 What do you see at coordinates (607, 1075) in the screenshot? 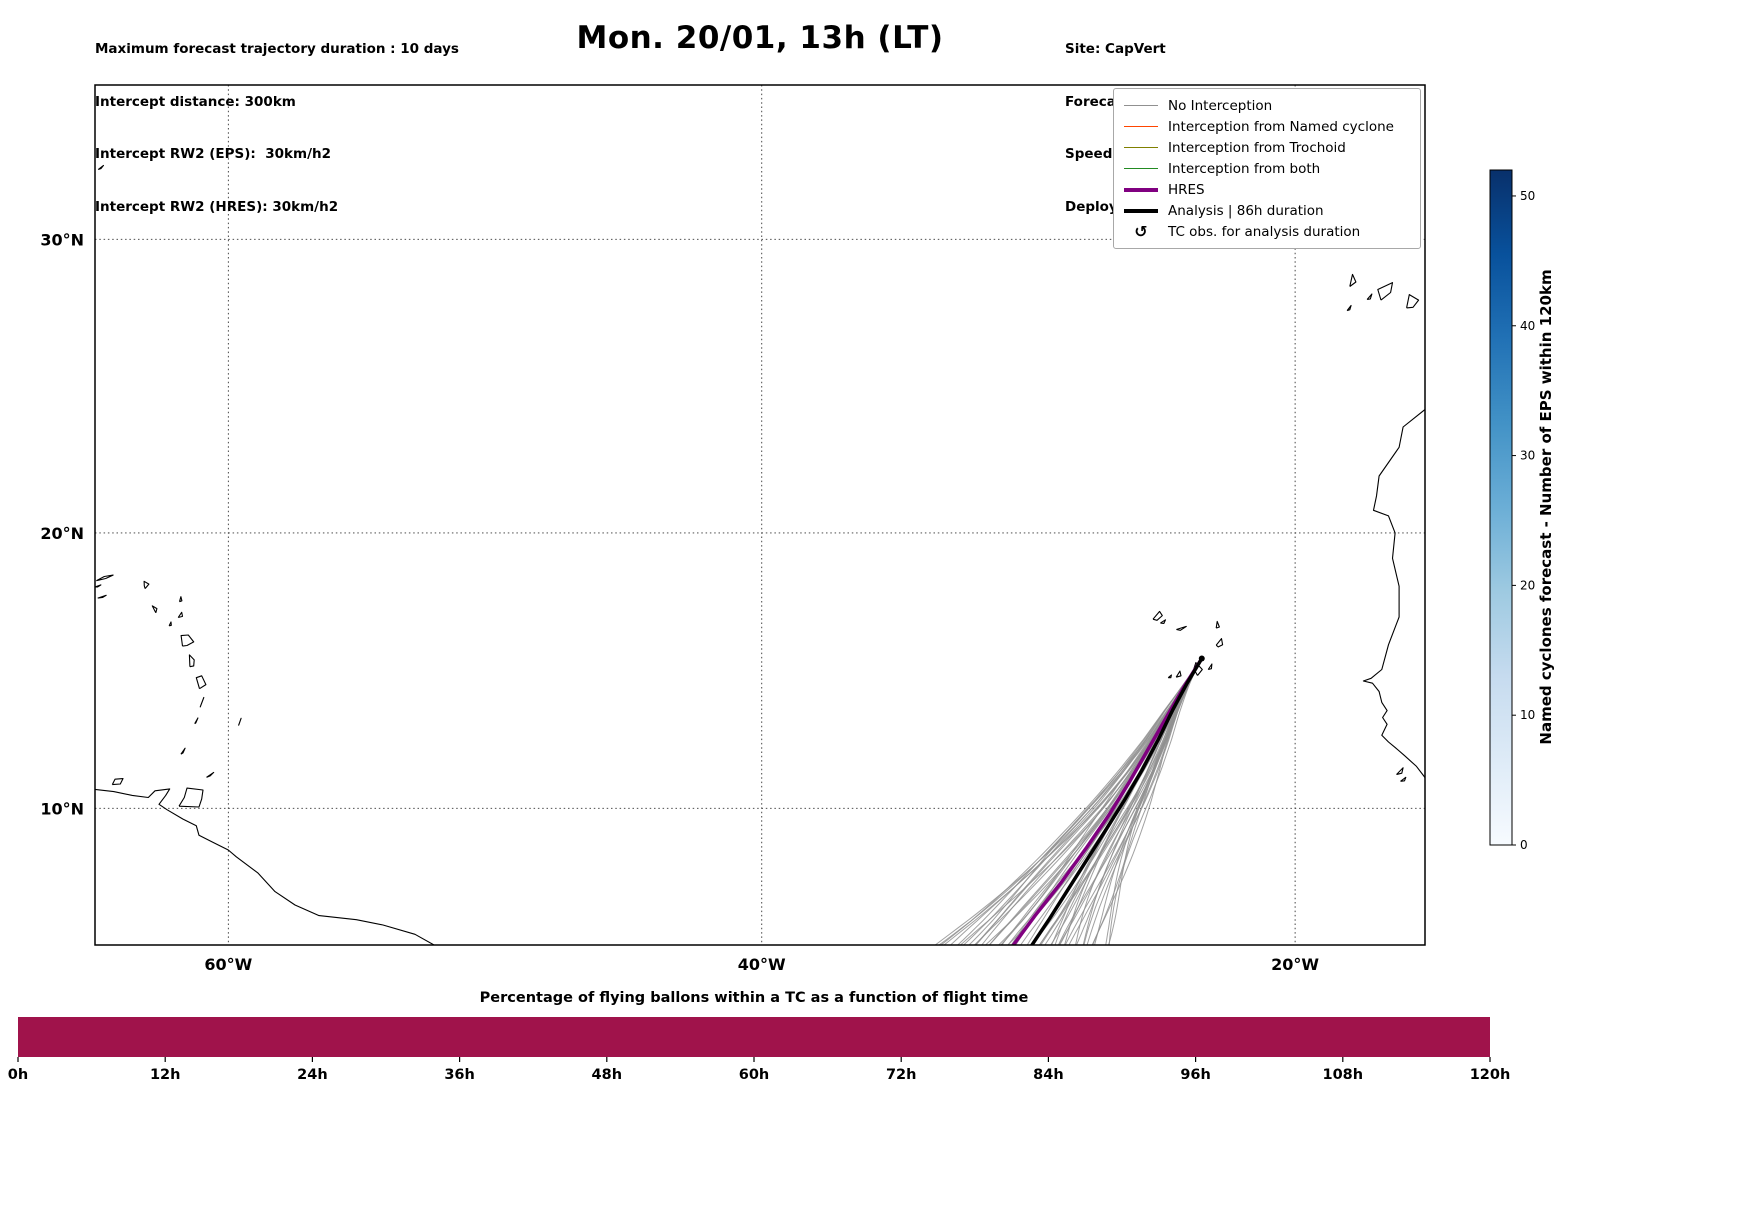
I see `bottom-axis-tick-label: 48h` at bounding box center [607, 1075].